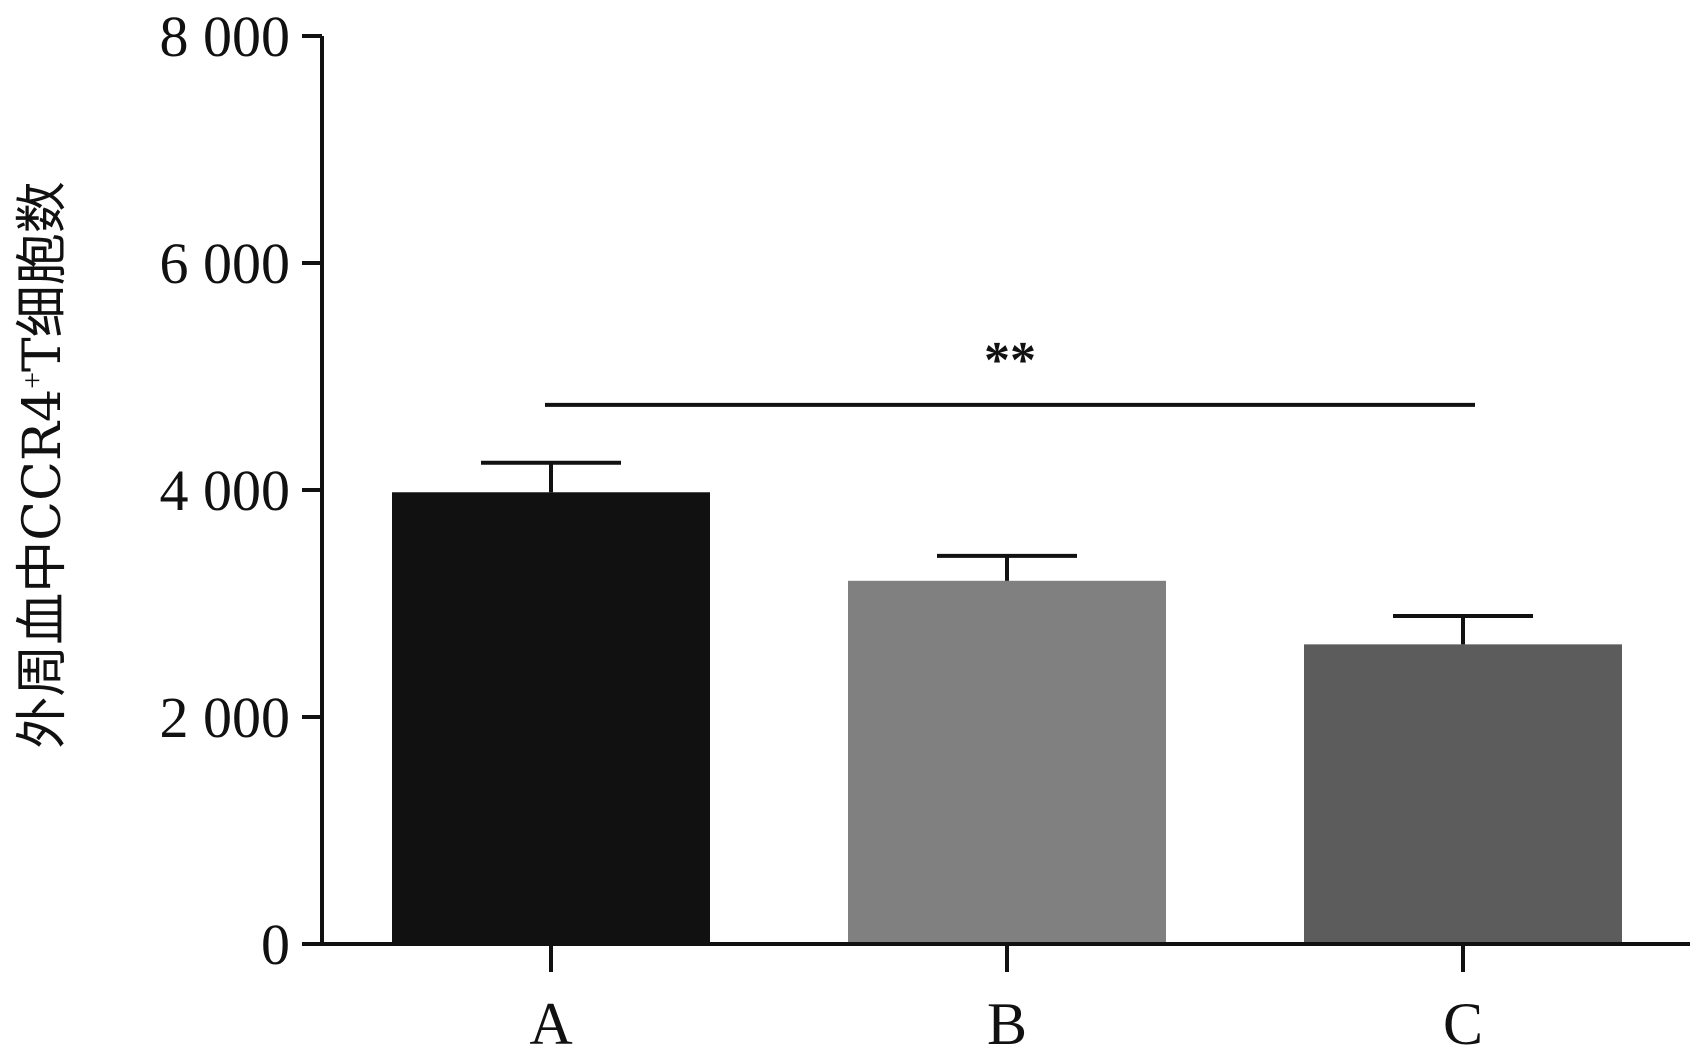 This screenshot has height=1063, width=1698. Describe the element at coordinates (225, 263) in the screenshot. I see `y-tick-label: 6 000` at that location.